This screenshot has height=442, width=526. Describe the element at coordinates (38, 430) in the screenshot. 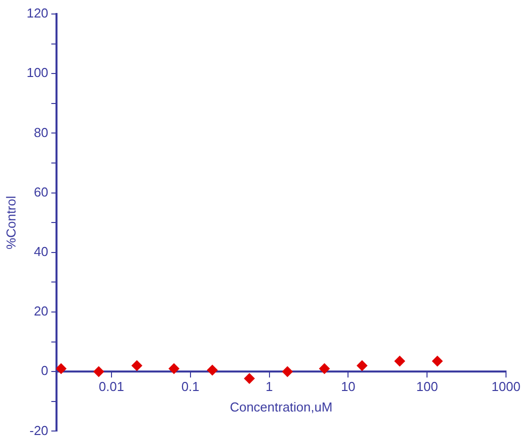

I see `y-tick-label: -20` at that location.